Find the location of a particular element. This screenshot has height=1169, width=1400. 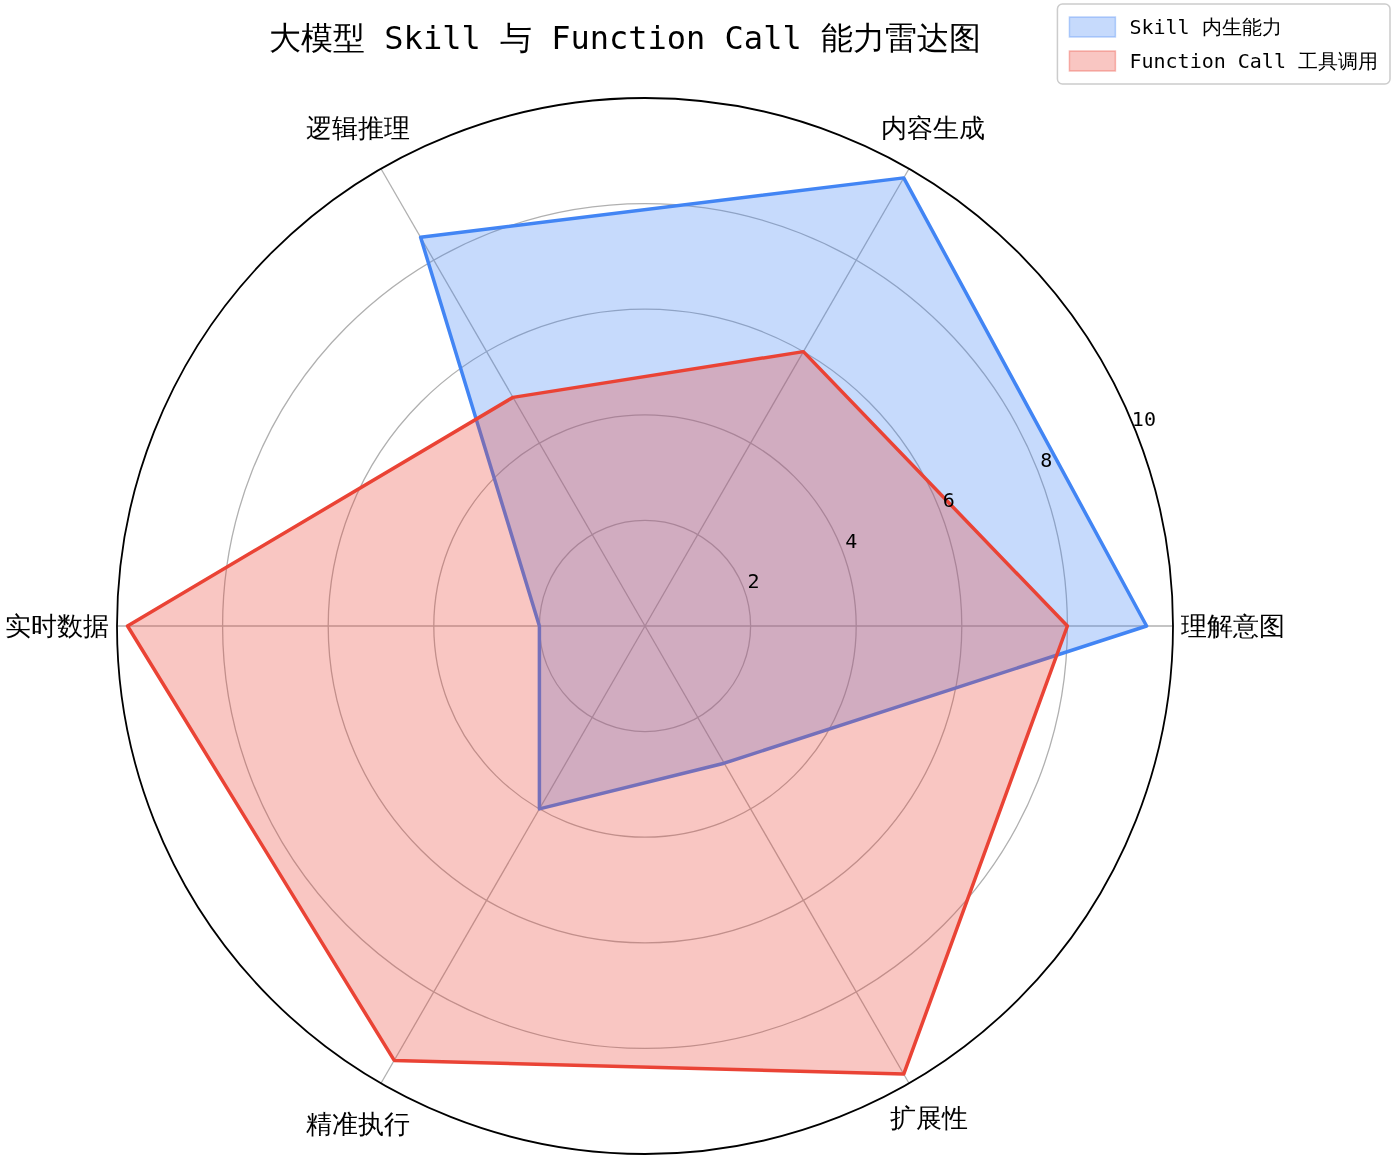

y-tick-label: 8 is located at coordinates (1046, 459).